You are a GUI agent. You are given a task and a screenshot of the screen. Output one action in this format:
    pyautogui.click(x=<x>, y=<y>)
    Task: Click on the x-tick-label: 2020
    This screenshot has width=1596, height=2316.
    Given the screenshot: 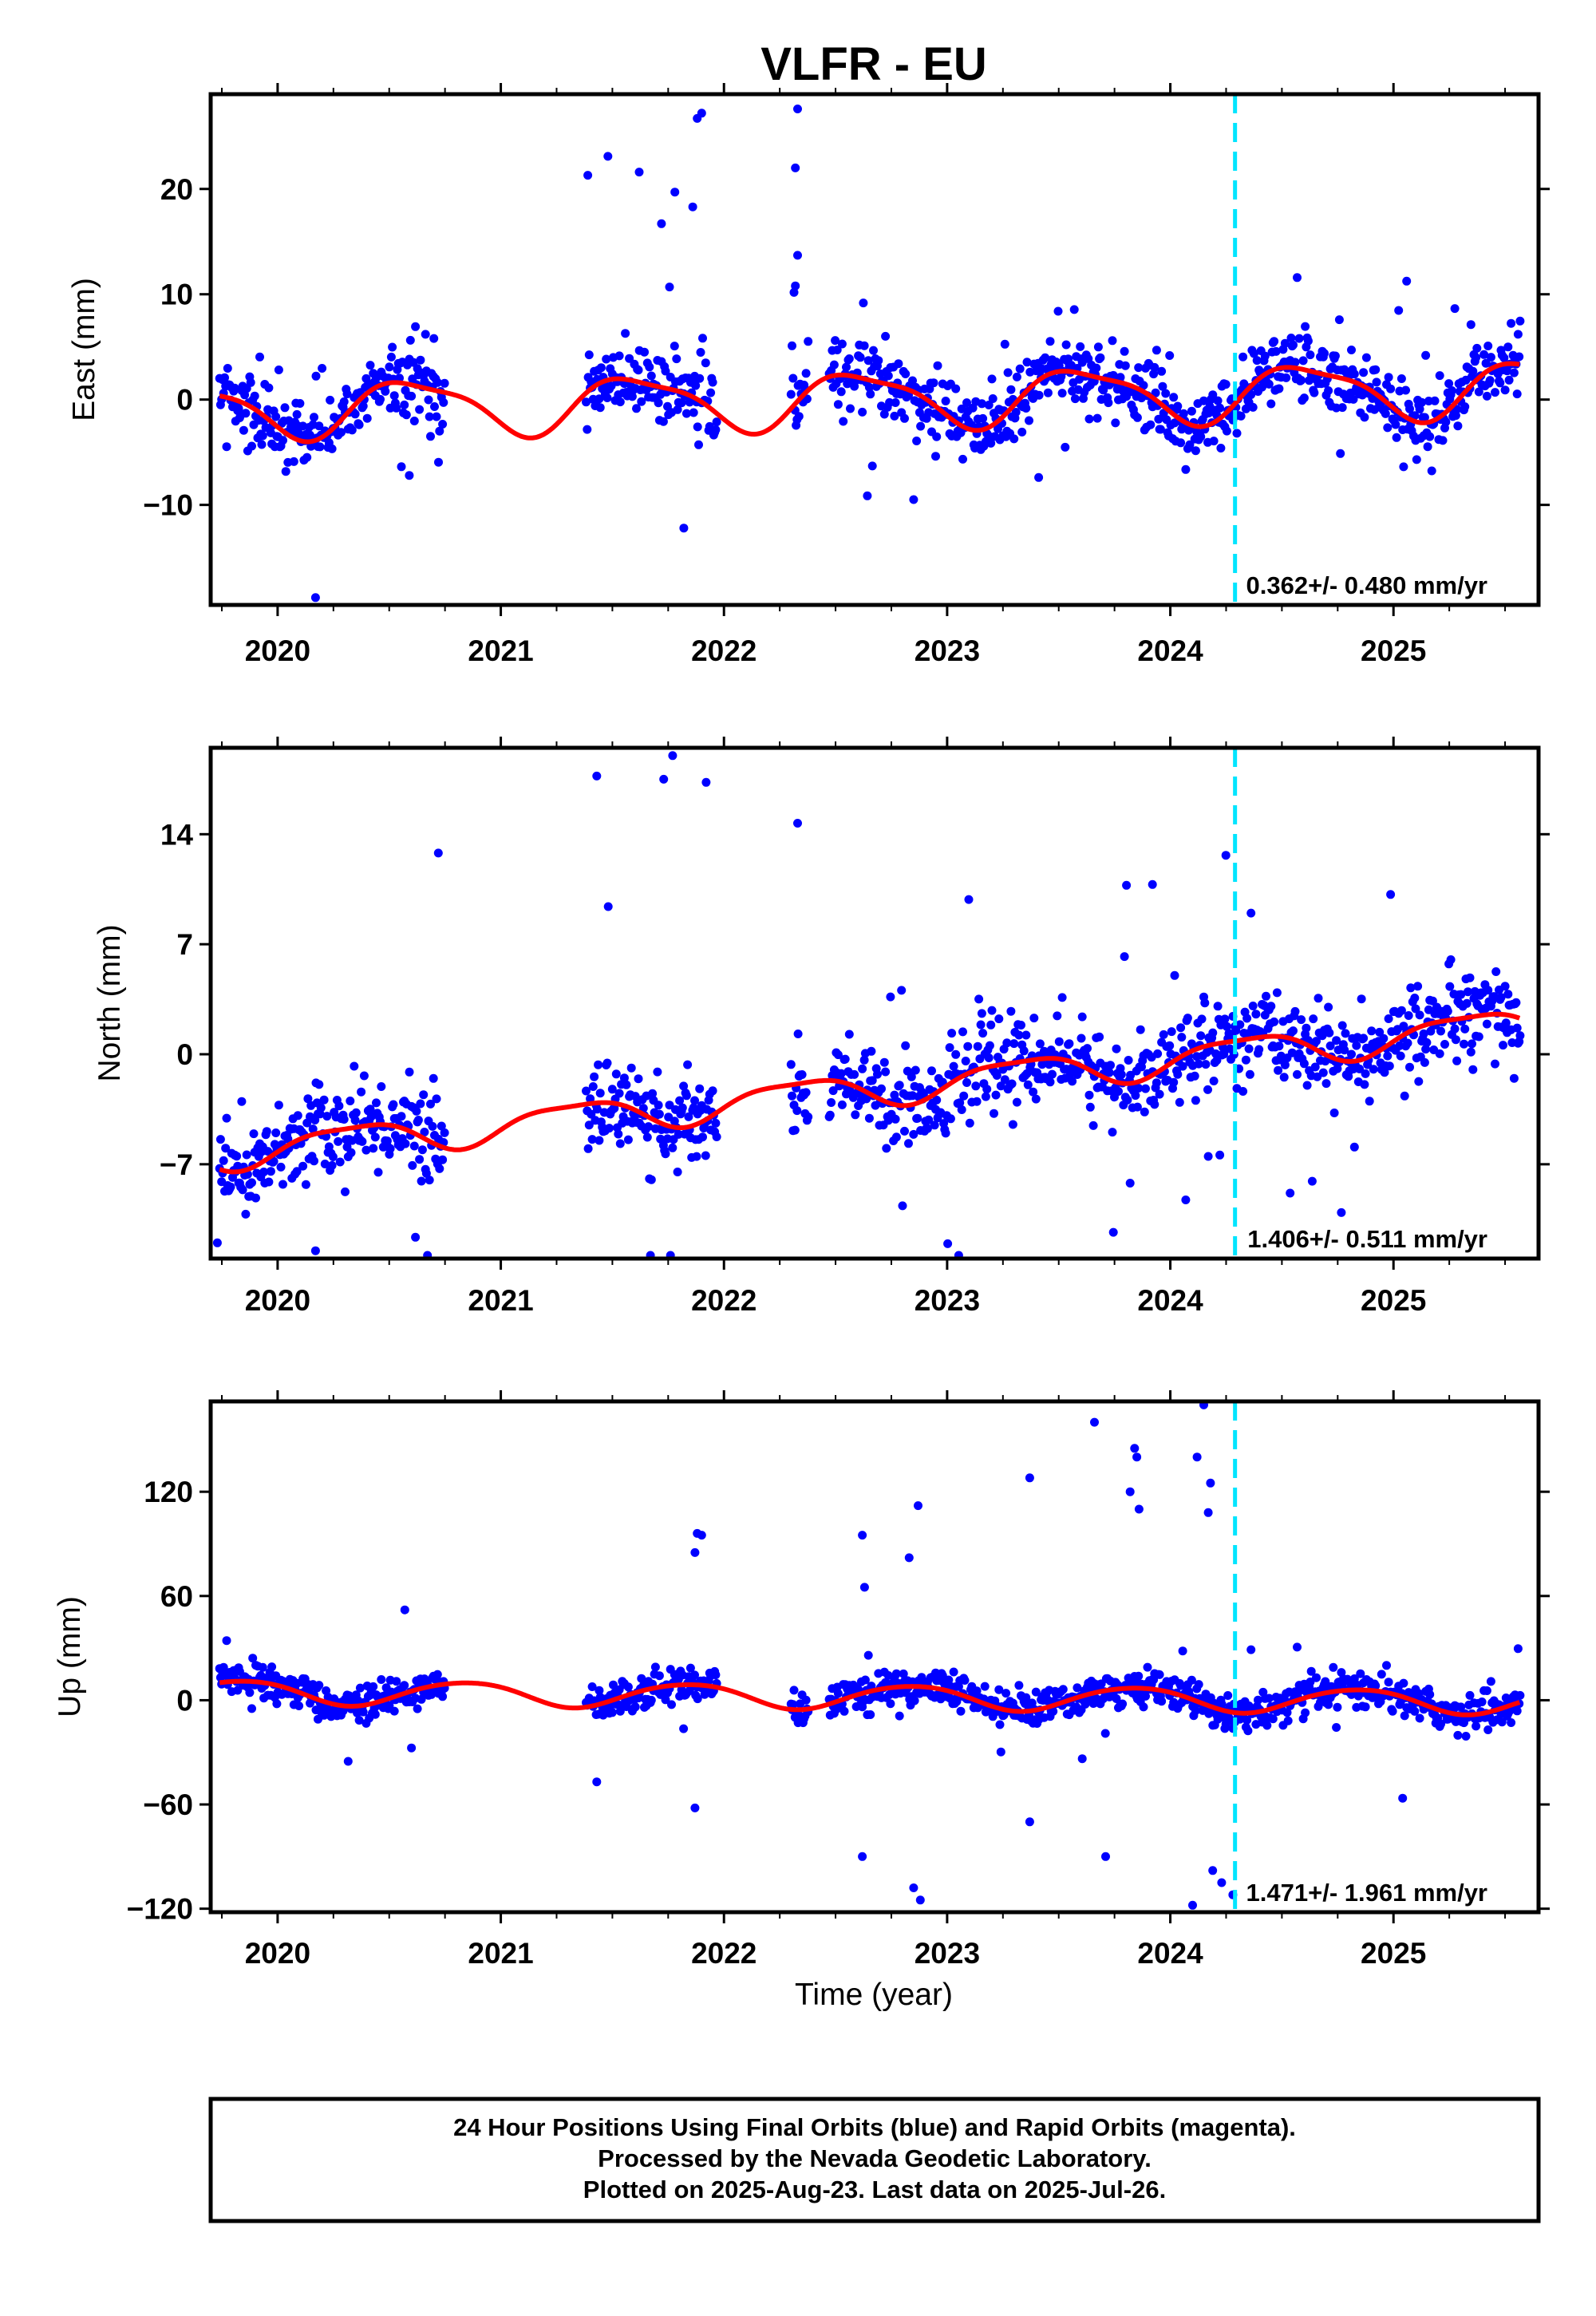 What is the action you would take?
    pyautogui.click(x=277, y=1953)
    